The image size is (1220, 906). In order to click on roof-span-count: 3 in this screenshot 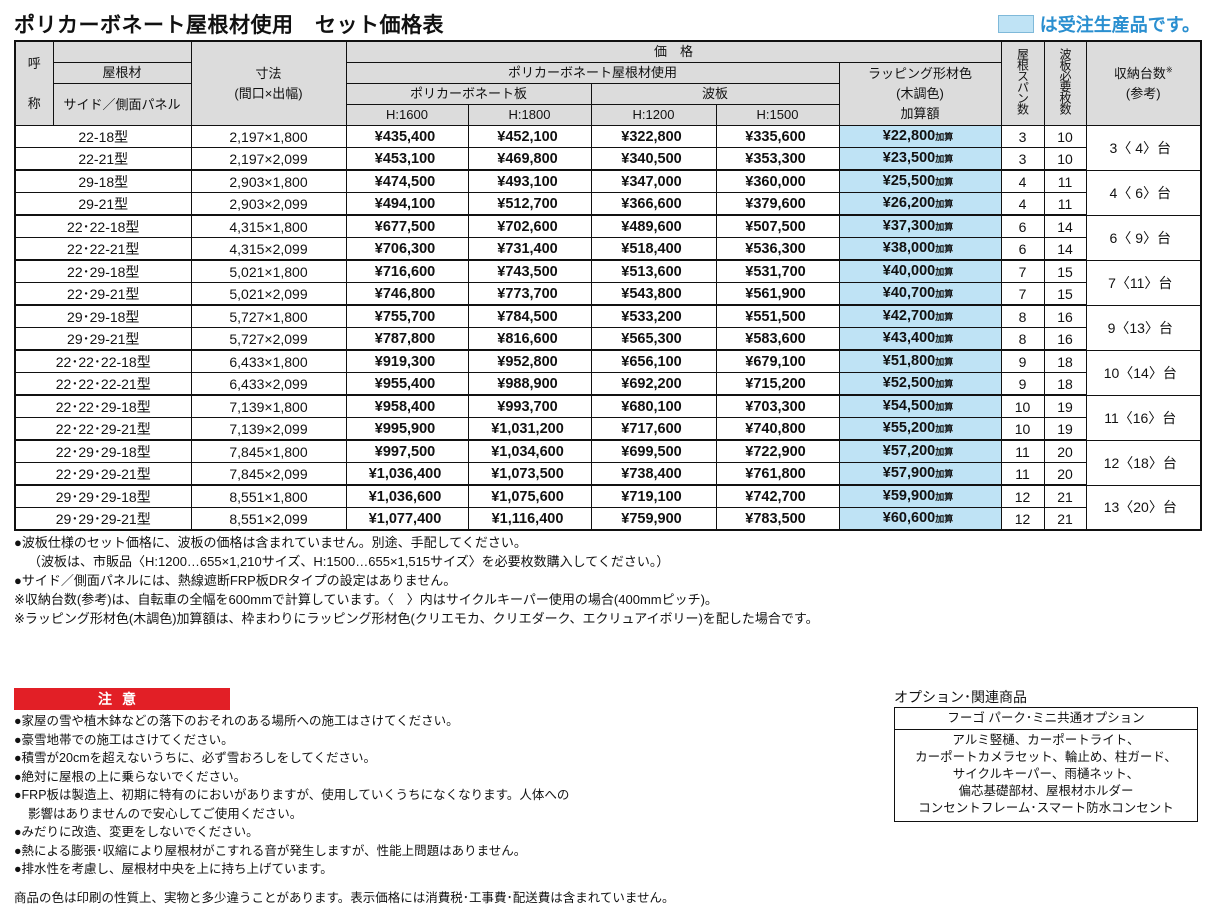, I will do `click(1022, 136)`.